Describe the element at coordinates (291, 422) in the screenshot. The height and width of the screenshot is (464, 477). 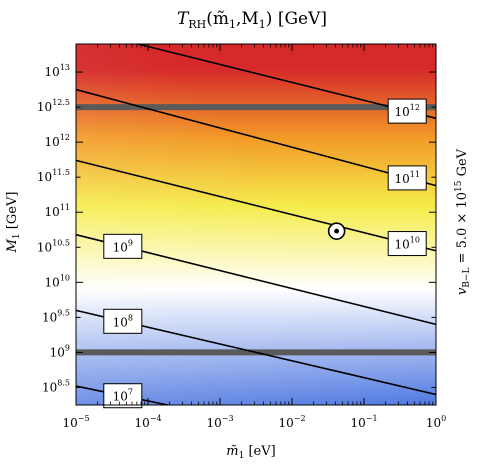
I see `x-tick-label: 10⁻²` at that location.